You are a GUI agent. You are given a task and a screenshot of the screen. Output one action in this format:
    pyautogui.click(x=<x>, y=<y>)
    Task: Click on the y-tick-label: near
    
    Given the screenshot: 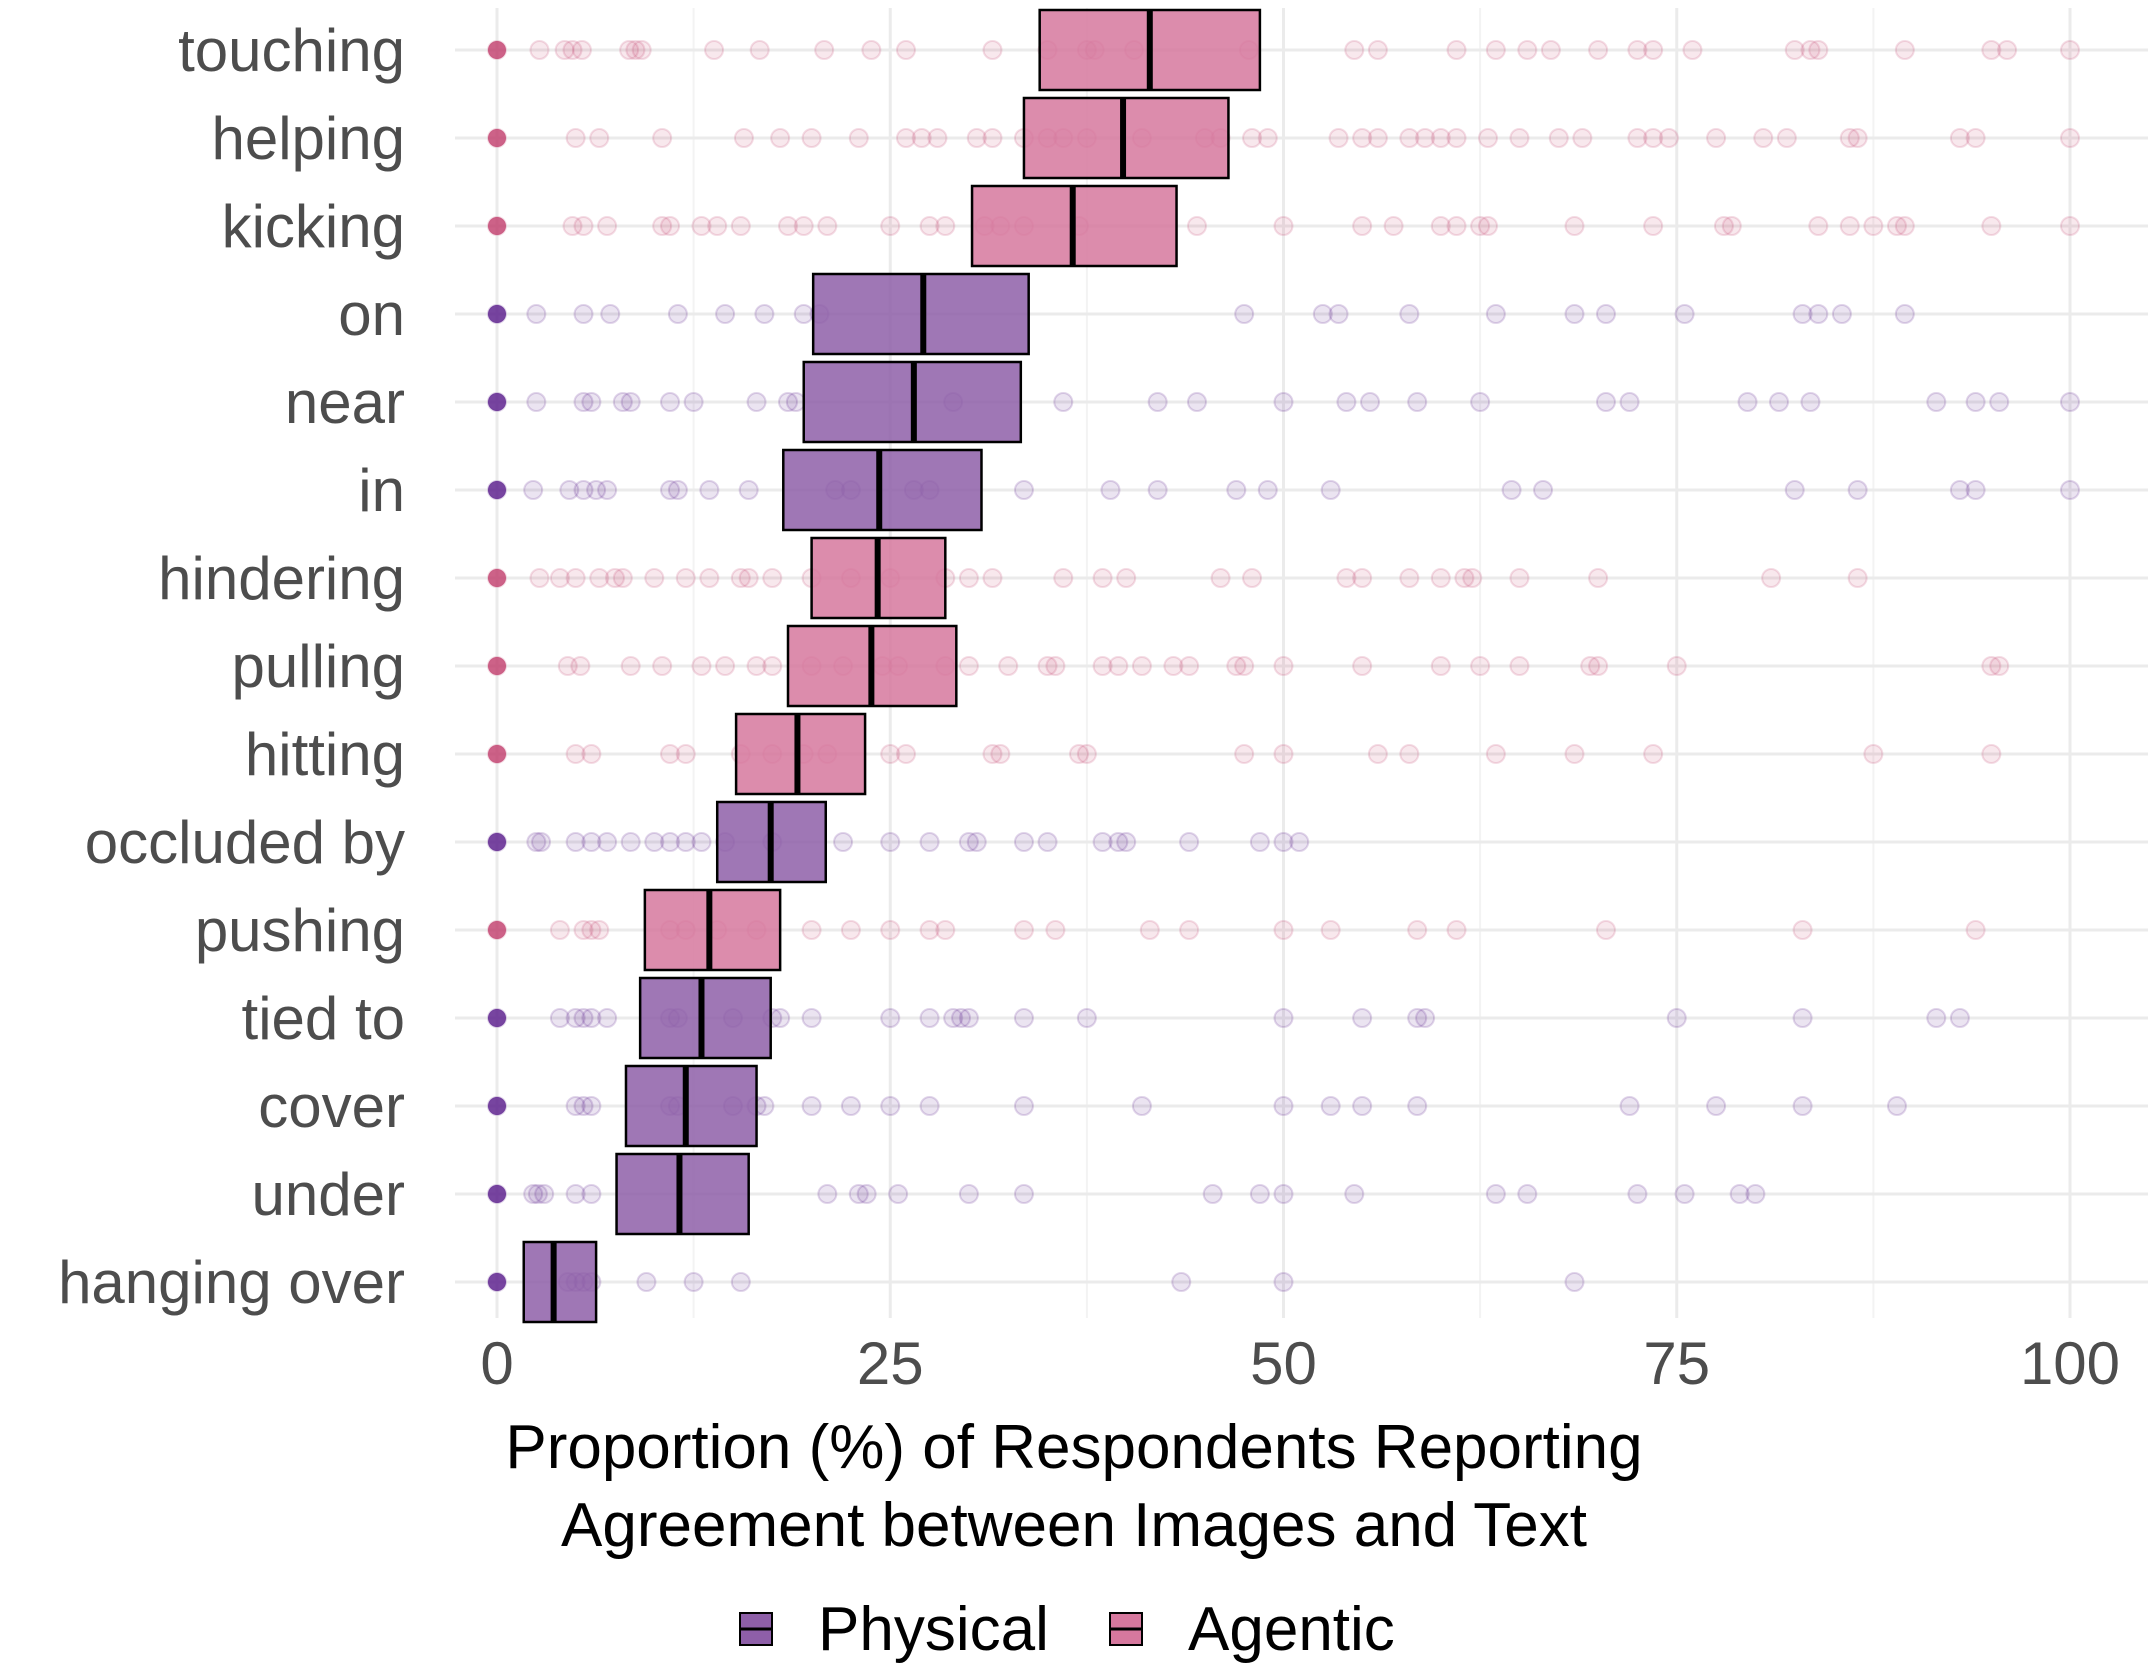 What is the action you would take?
    pyautogui.click(x=345, y=402)
    